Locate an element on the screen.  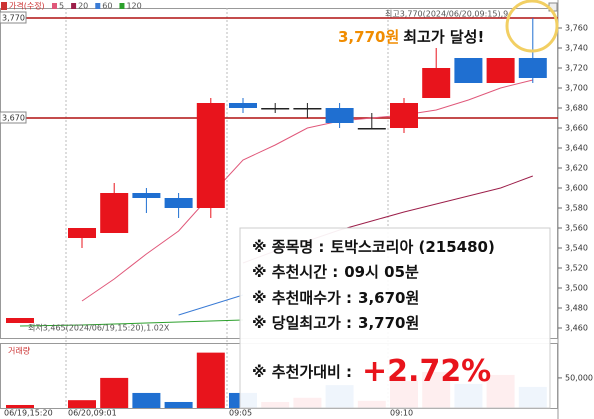
info-value: 09시 05분 is located at coordinates (381, 272).